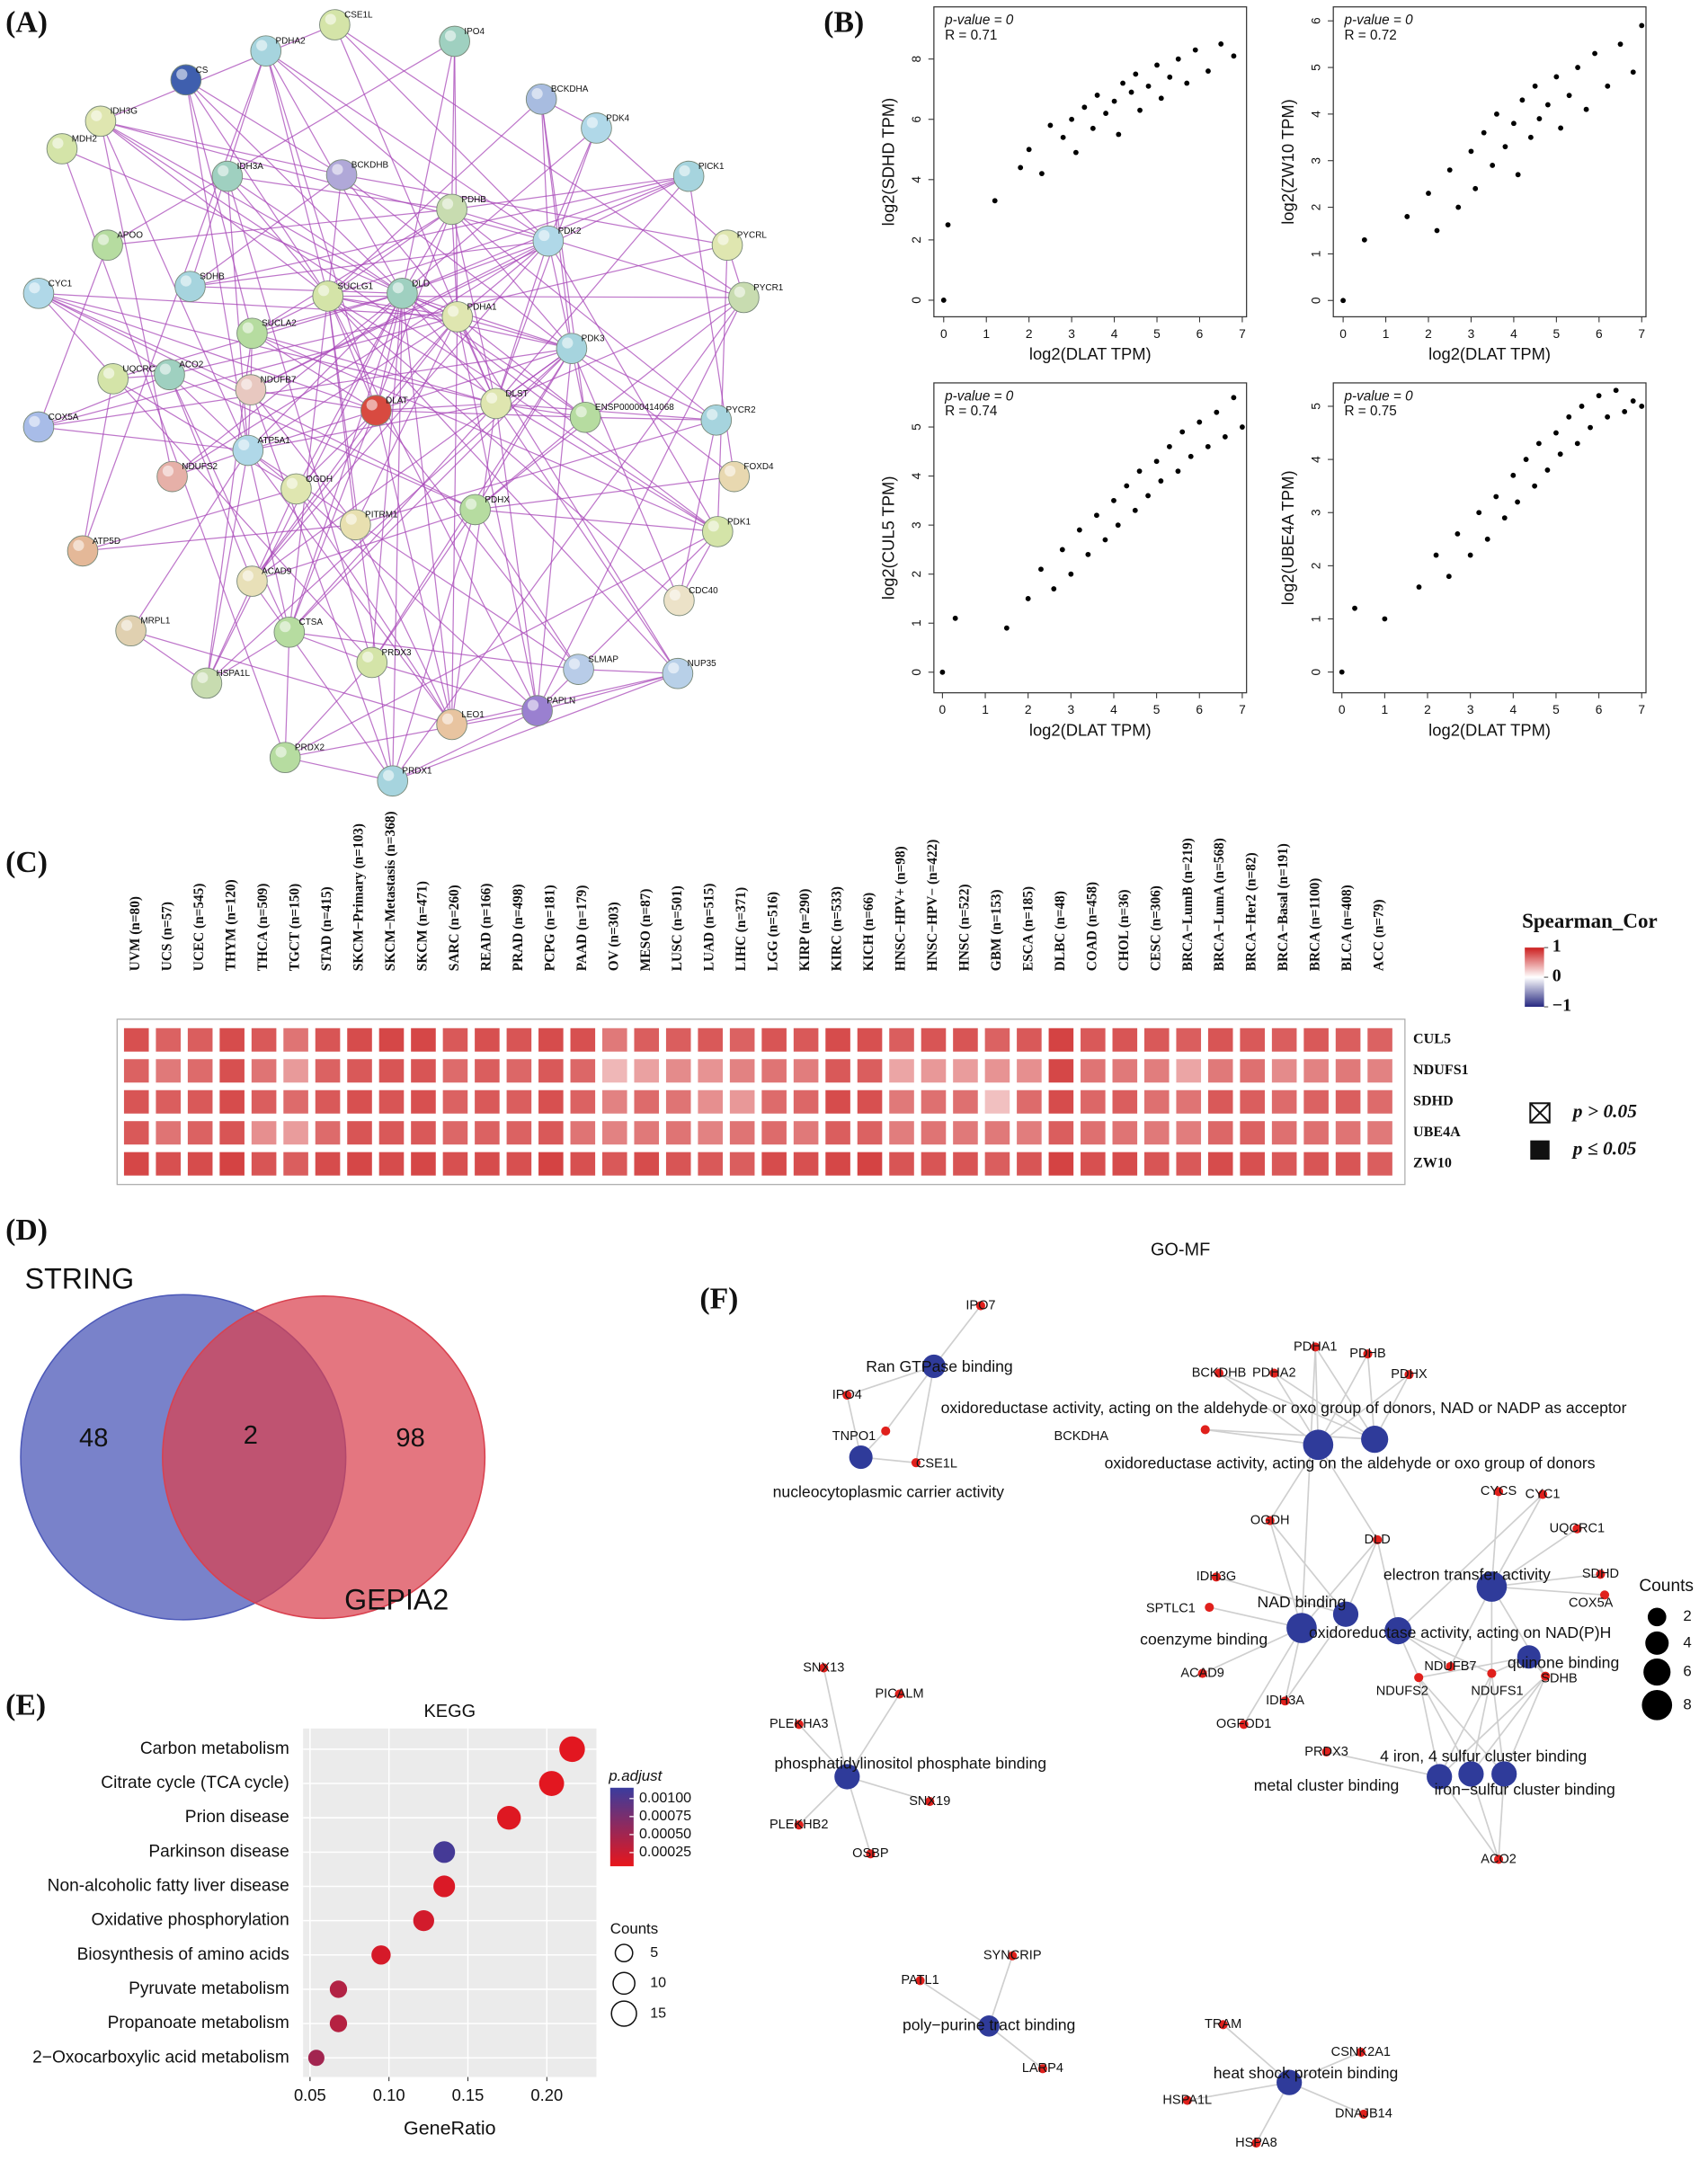  I want to click on node-label: PDK4, so click(617, 118).